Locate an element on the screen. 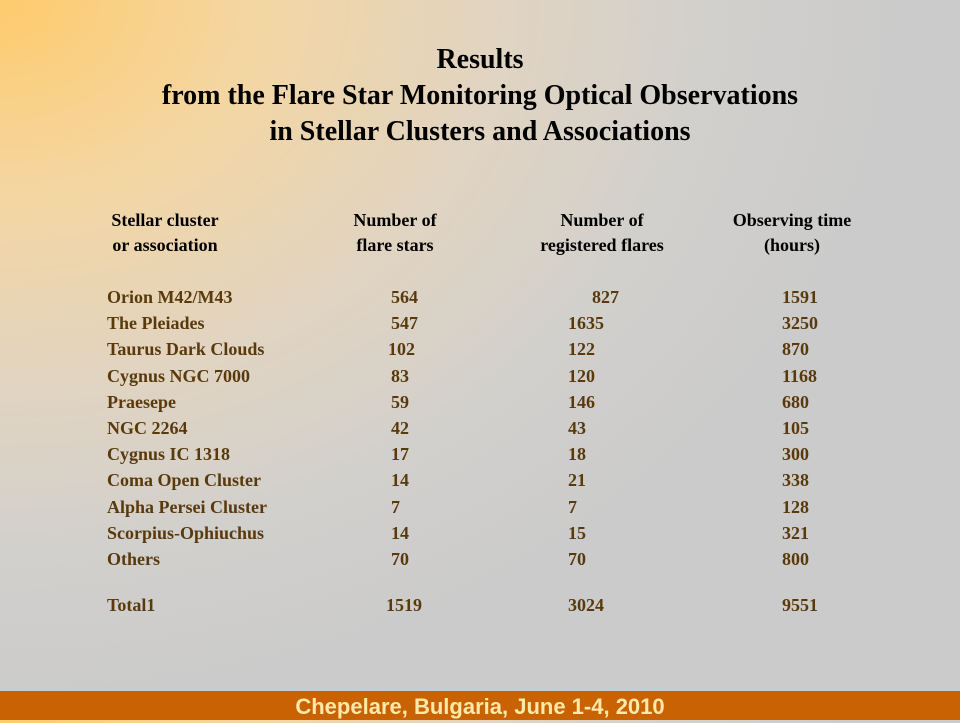 The height and width of the screenshot is (723, 960). footer-banner: Chepelare, Bulgaria, June 1-4, 2010 is located at coordinates (480, 705).